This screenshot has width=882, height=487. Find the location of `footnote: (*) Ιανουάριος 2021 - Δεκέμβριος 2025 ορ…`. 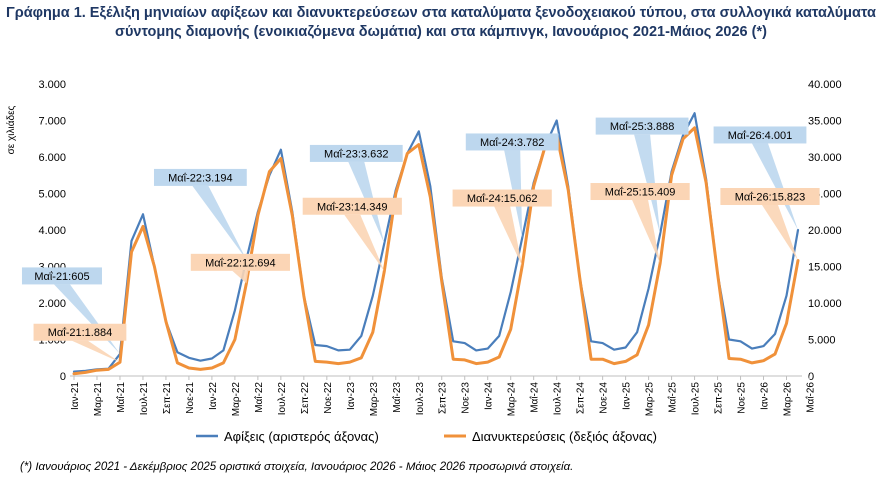

footnote: (*) Ιανουάριος 2021 - Δεκέμβριος 2025 ορ… is located at coordinates (297, 467).